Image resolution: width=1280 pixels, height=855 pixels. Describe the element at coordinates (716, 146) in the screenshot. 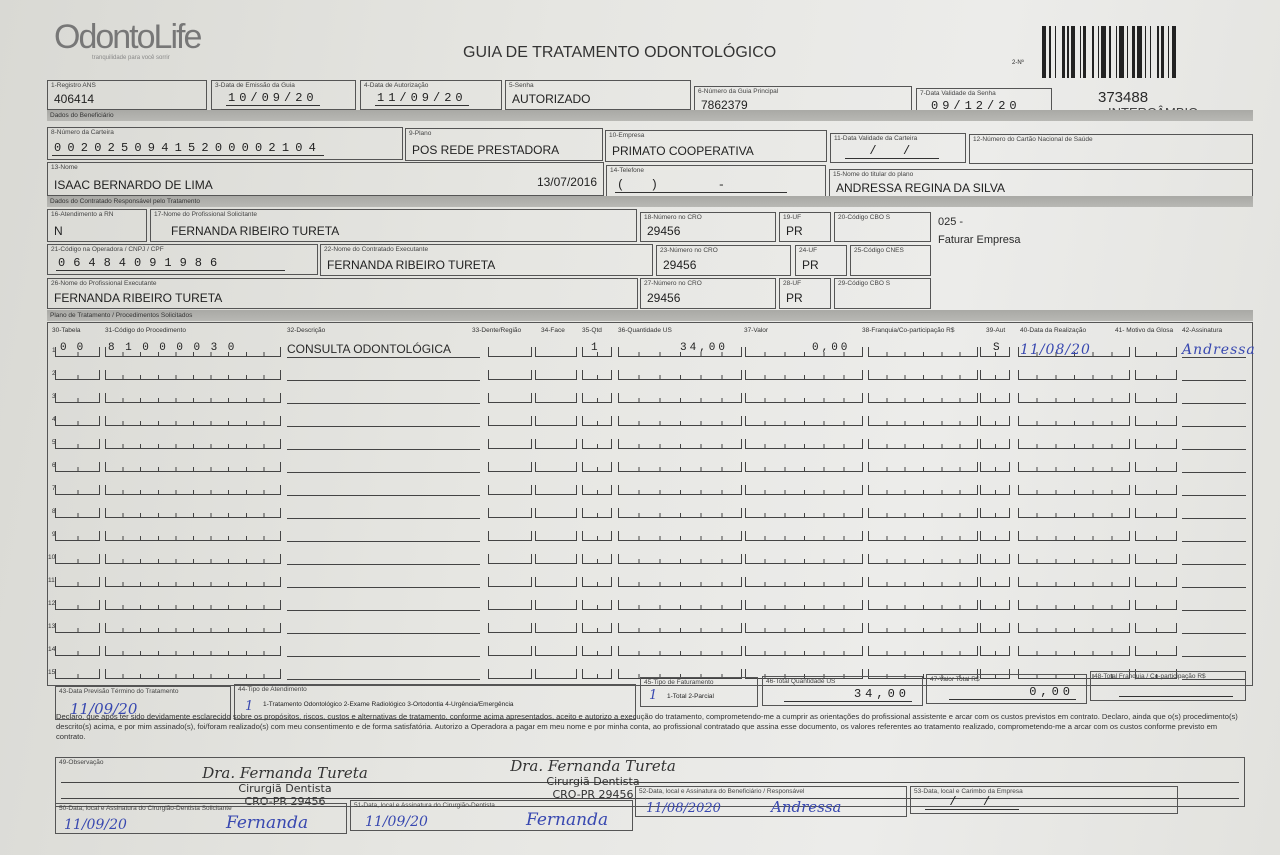

I see `empresa-field: 10-Empresa PRIMATO COOPERATIVA` at that location.